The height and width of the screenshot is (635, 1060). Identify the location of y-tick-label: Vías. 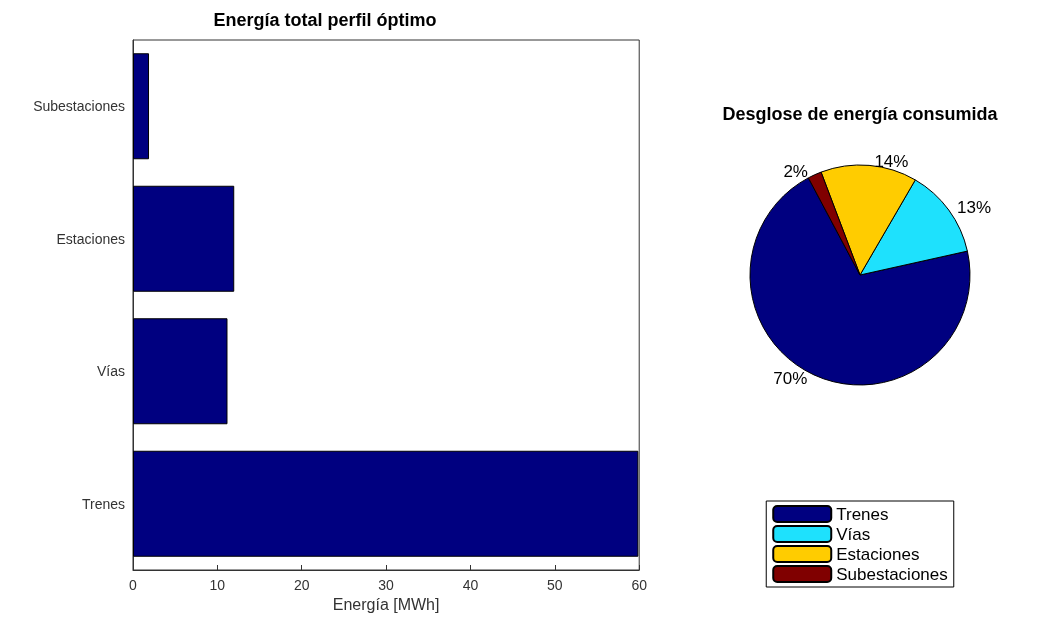
(110, 371).